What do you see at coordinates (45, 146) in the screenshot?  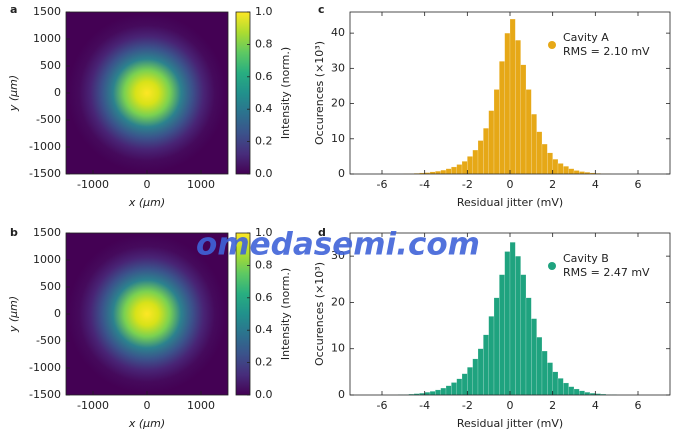 I see `y-tick-label: -1000` at bounding box center [45, 146].